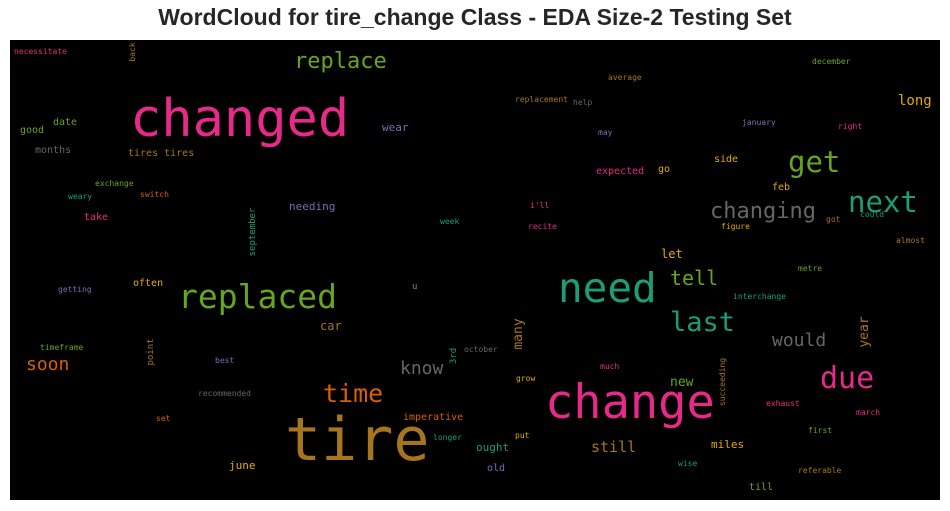 This screenshot has width=950, height=511. What do you see at coordinates (357, 440) in the screenshot?
I see `word-tire: tire` at bounding box center [357, 440].